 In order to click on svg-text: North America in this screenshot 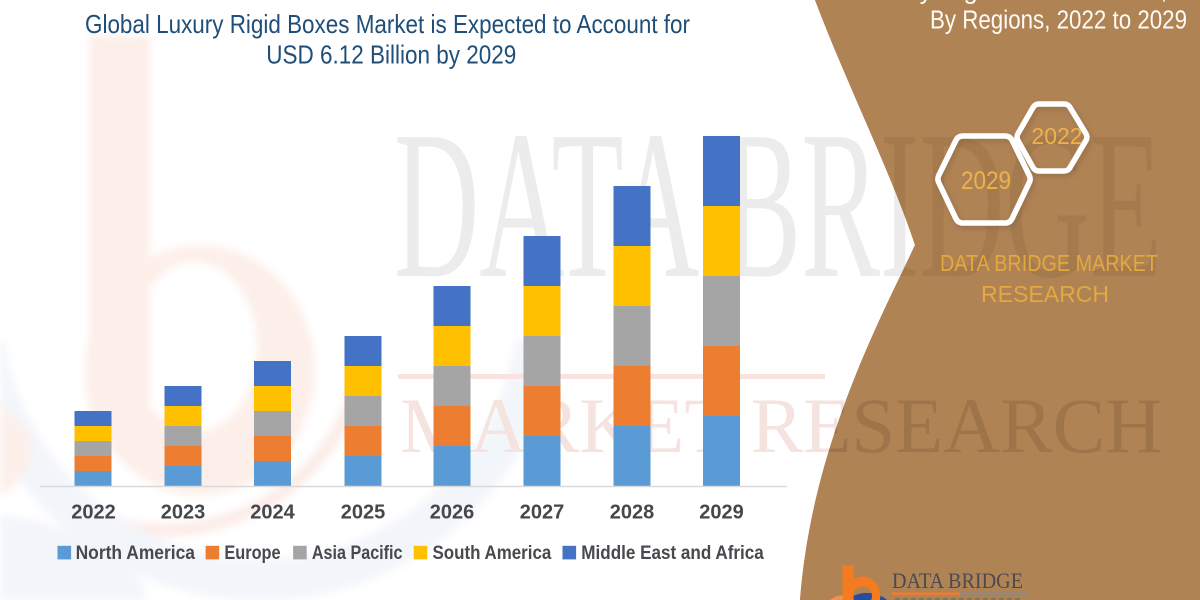, I will do `click(136, 553)`.